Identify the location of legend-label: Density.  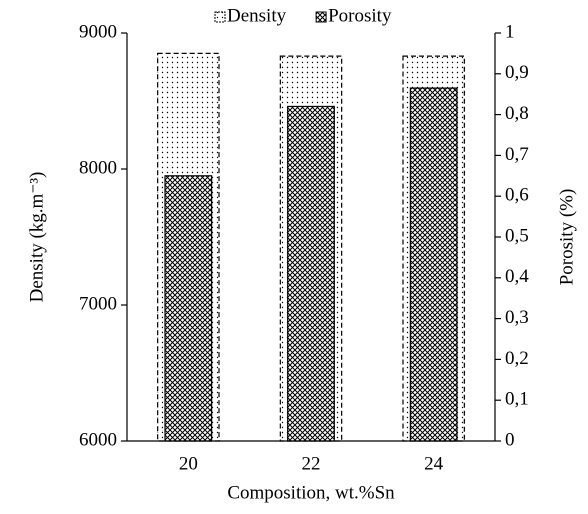
(257, 15).